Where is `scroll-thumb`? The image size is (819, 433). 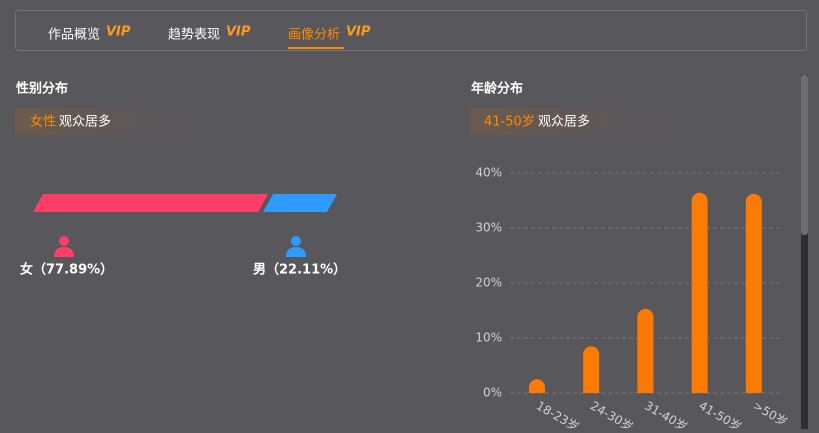
scroll-thumb is located at coordinates (804, 155).